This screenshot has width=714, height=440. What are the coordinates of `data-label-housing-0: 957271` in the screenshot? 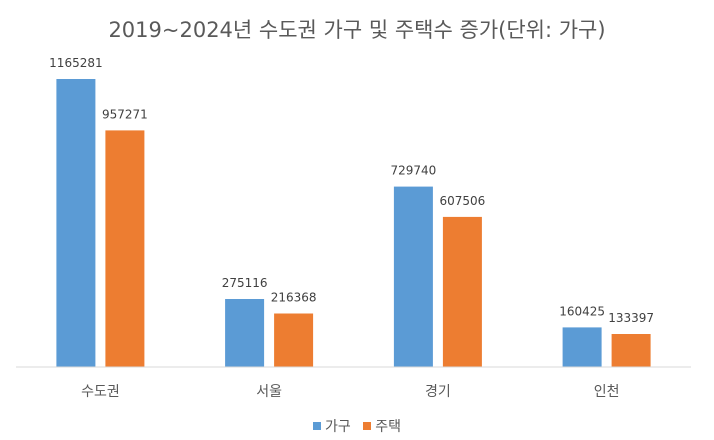 It's located at (125, 114).